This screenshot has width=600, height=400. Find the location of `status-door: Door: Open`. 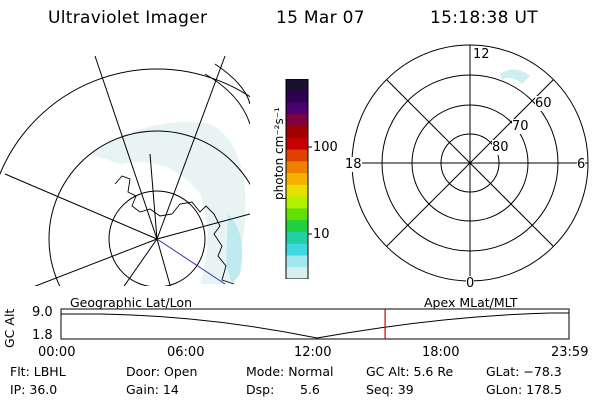

status-door: Door: Open is located at coordinates (162, 371).